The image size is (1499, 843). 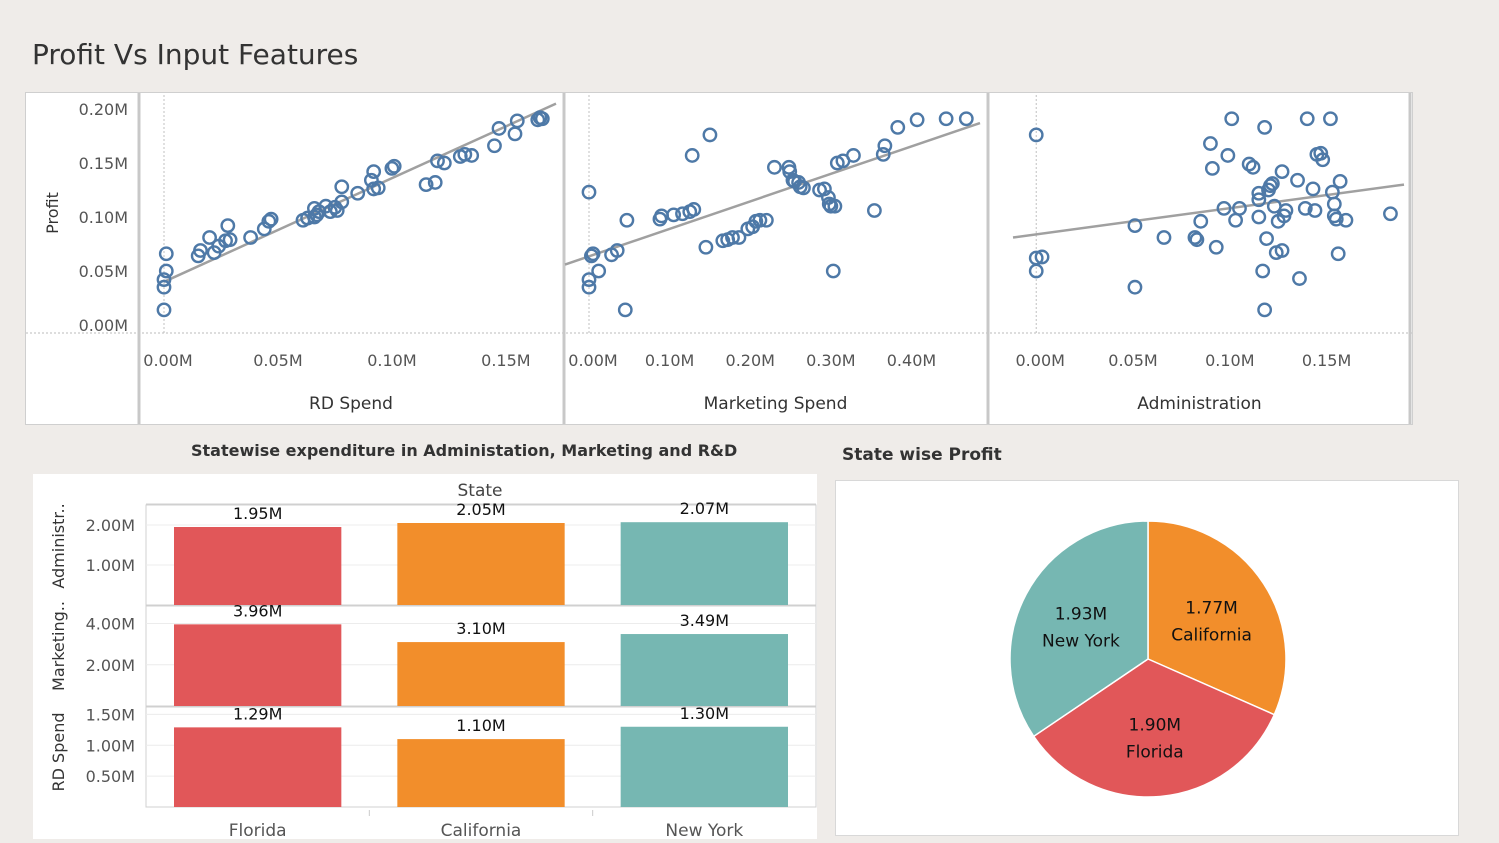 What do you see at coordinates (704, 508) in the screenshot?
I see `bar-value-label: 2.07M` at bounding box center [704, 508].